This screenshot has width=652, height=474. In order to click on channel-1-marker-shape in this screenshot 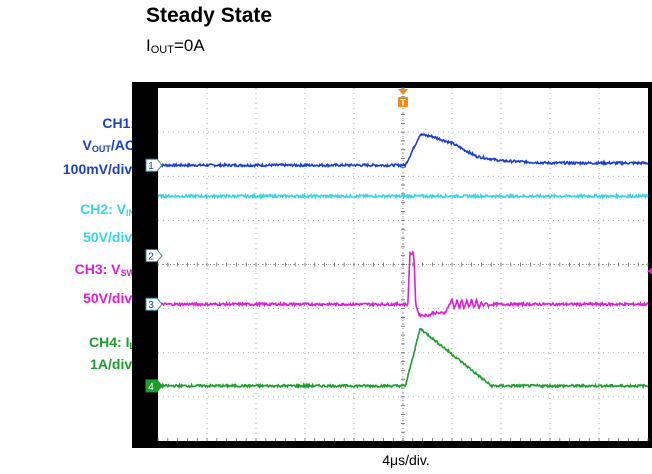, I will do `click(154, 165)`.